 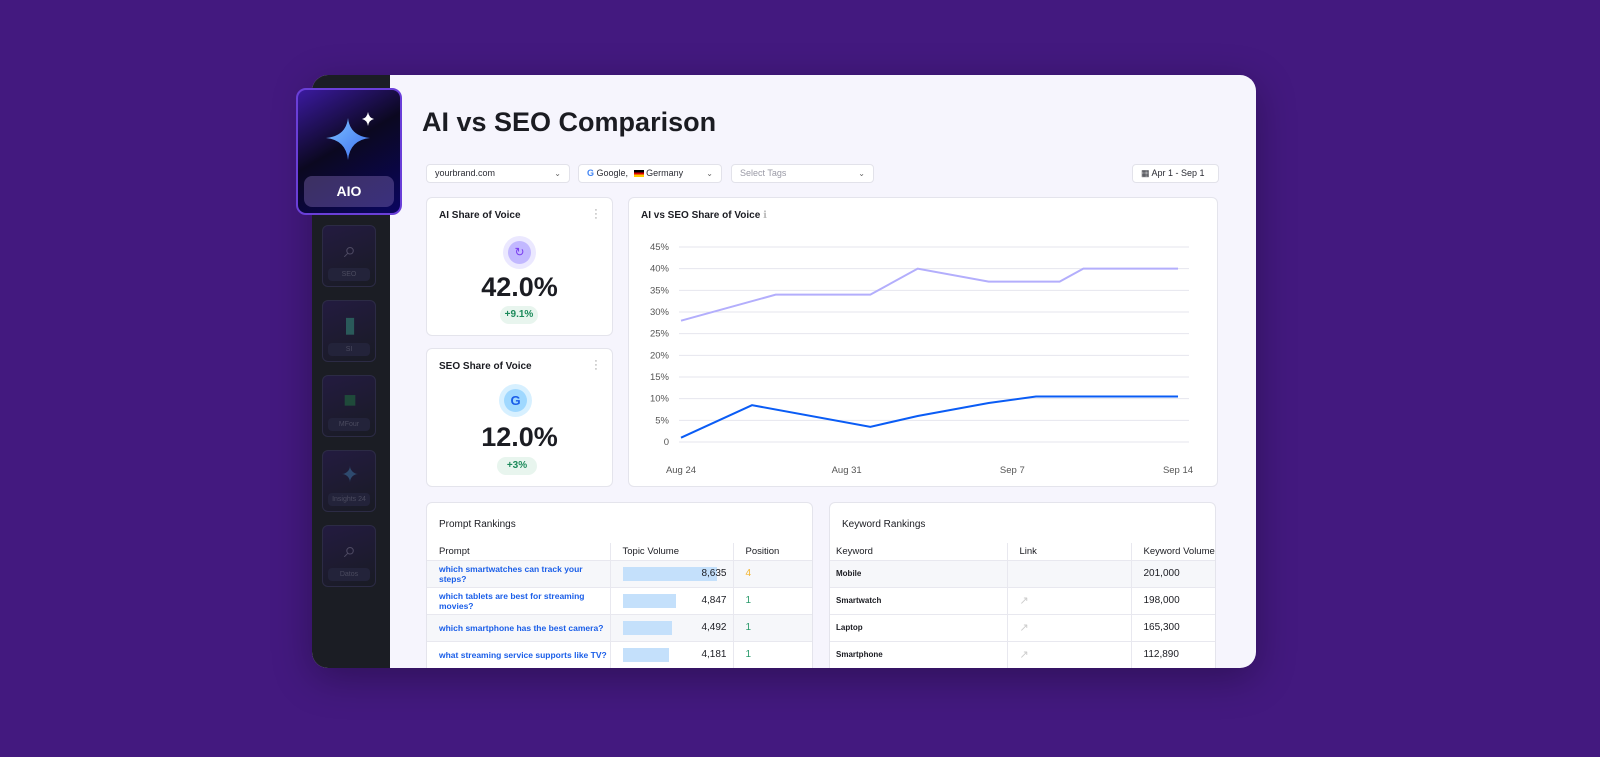 I want to click on y-tick-label: 15%, so click(x=660, y=377).